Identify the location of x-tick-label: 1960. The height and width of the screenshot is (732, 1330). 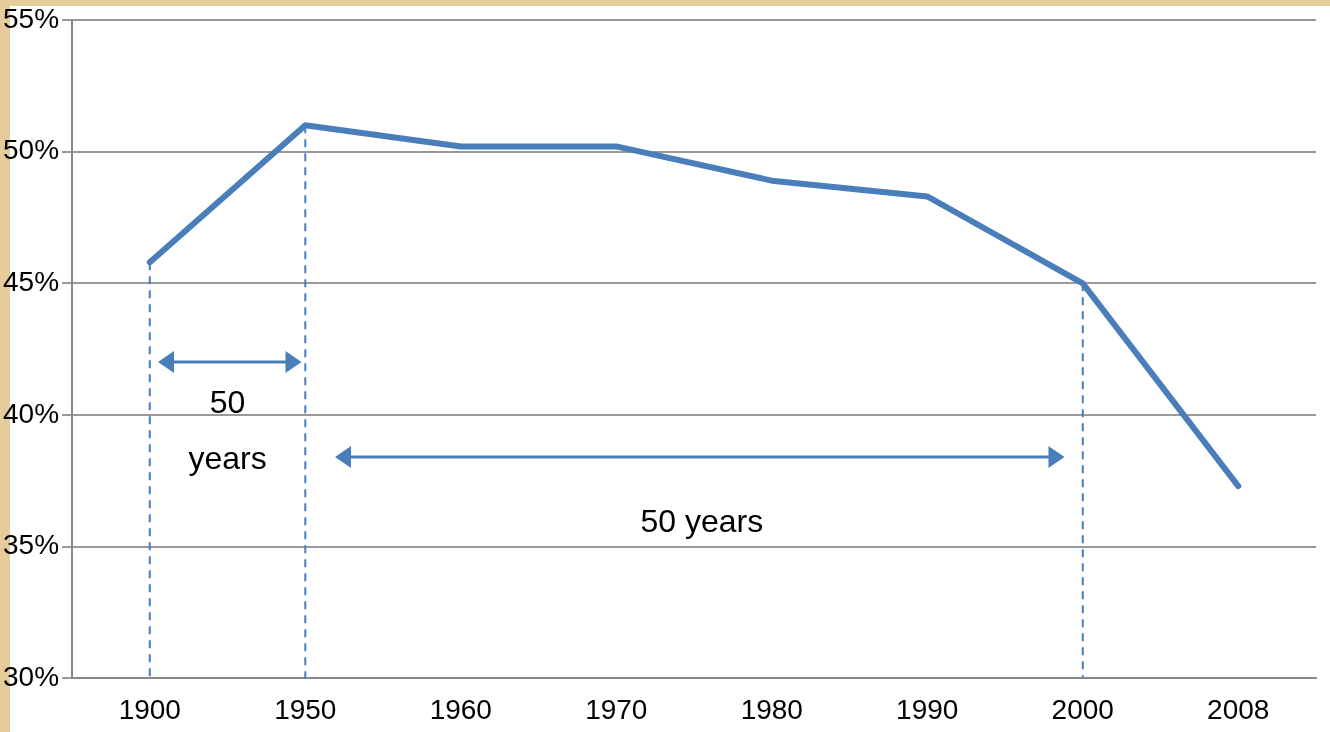
(460, 709).